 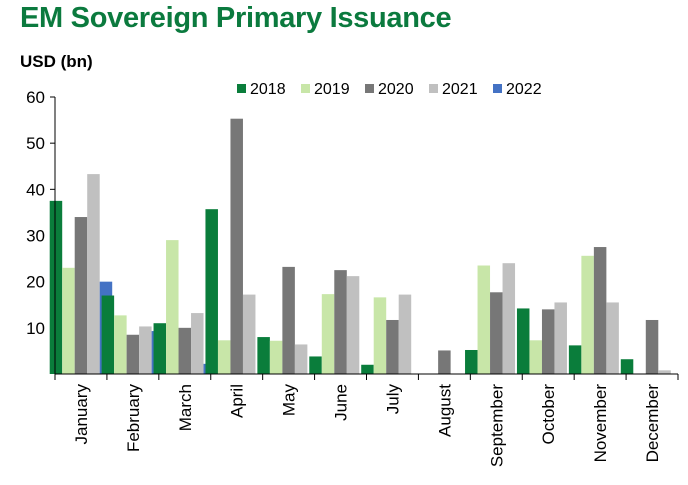 What do you see at coordinates (185, 407) in the screenshot?
I see `x-tick-label-march: March` at bounding box center [185, 407].